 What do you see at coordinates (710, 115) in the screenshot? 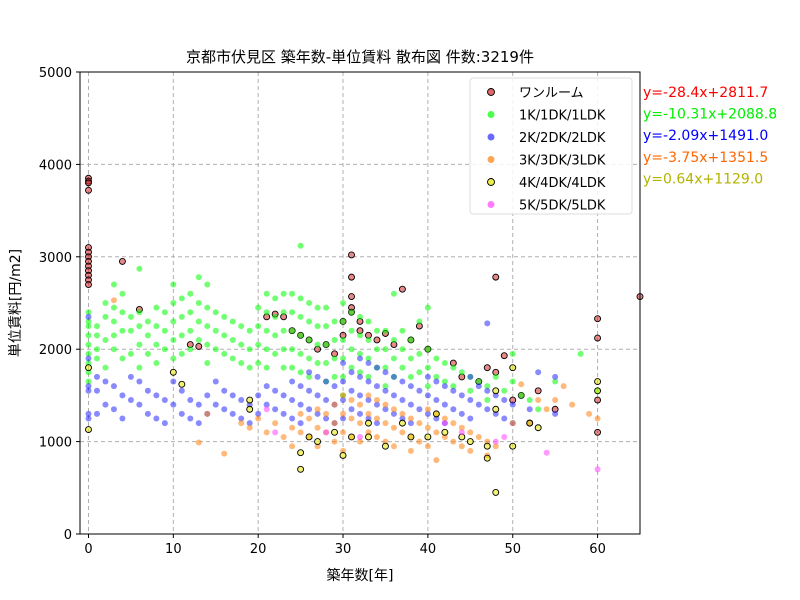
I see `regression-equation: y=-10.31x+2088.8` at bounding box center [710, 115].